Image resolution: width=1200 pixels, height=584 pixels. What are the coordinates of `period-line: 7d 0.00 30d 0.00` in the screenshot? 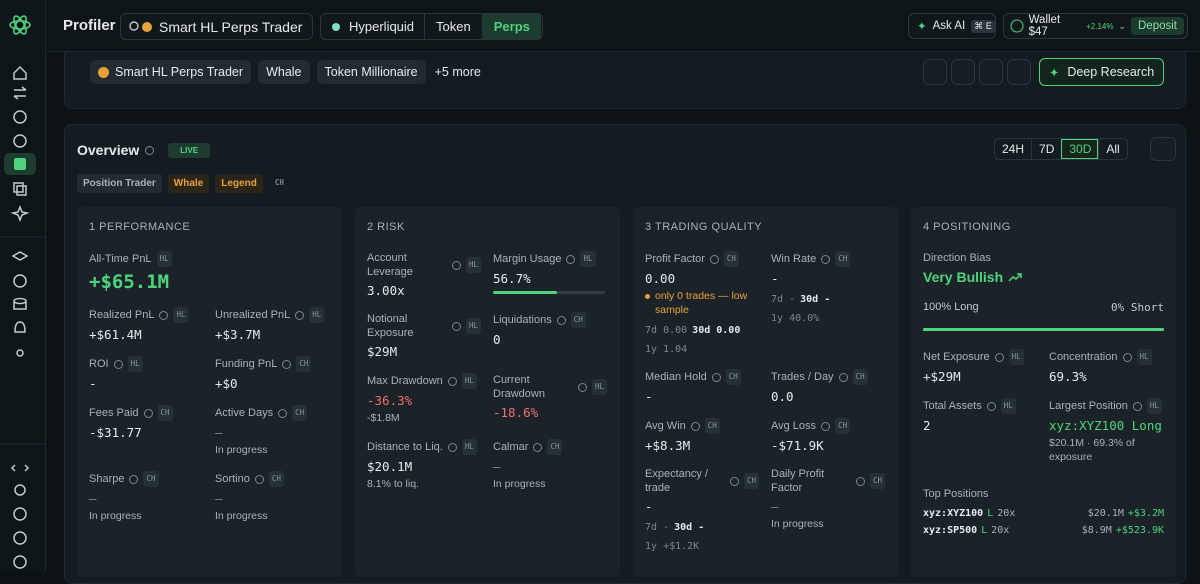 It's located at (708, 330).